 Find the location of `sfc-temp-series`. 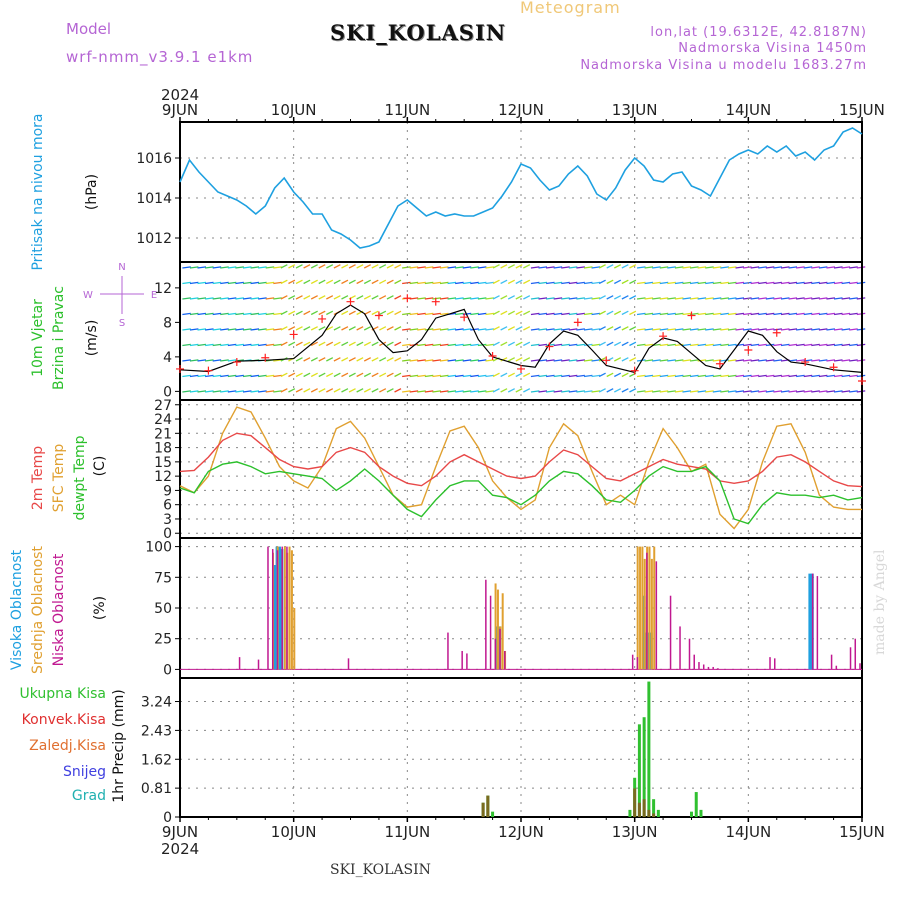

sfc-temp-series is located at coordinates (520, 468).